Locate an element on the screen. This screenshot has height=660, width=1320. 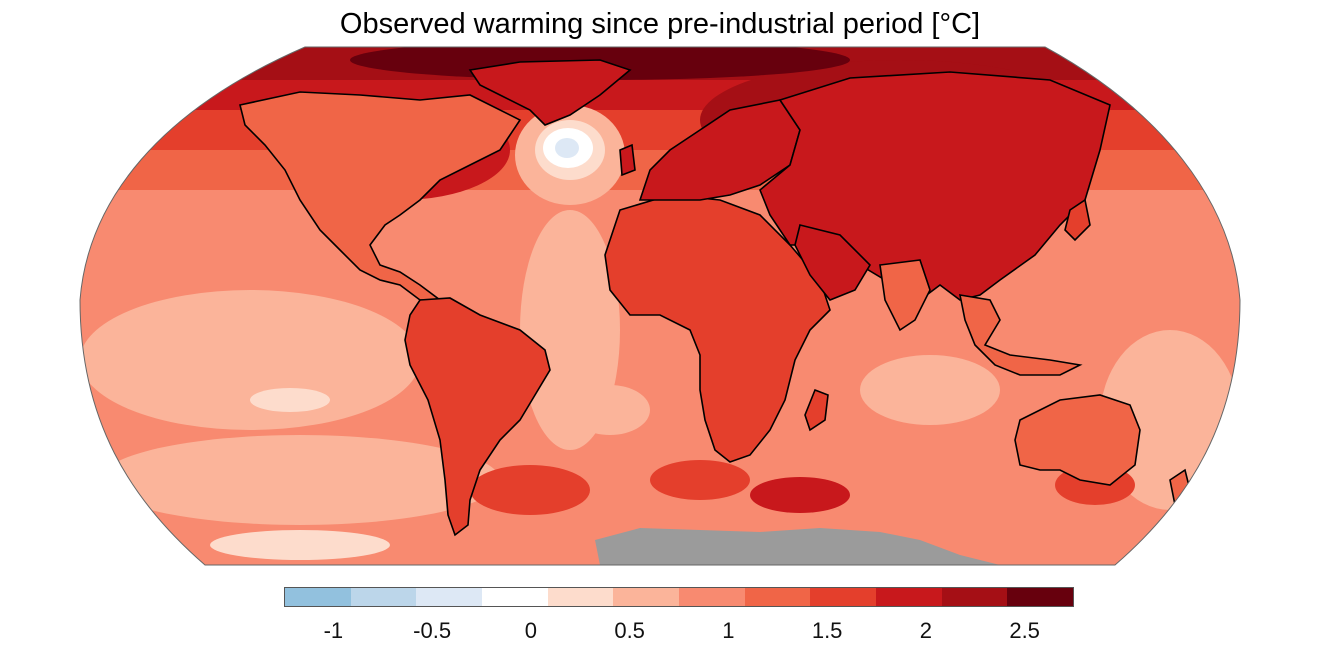
antarctica-no-data is located at coordinates (797, 546).